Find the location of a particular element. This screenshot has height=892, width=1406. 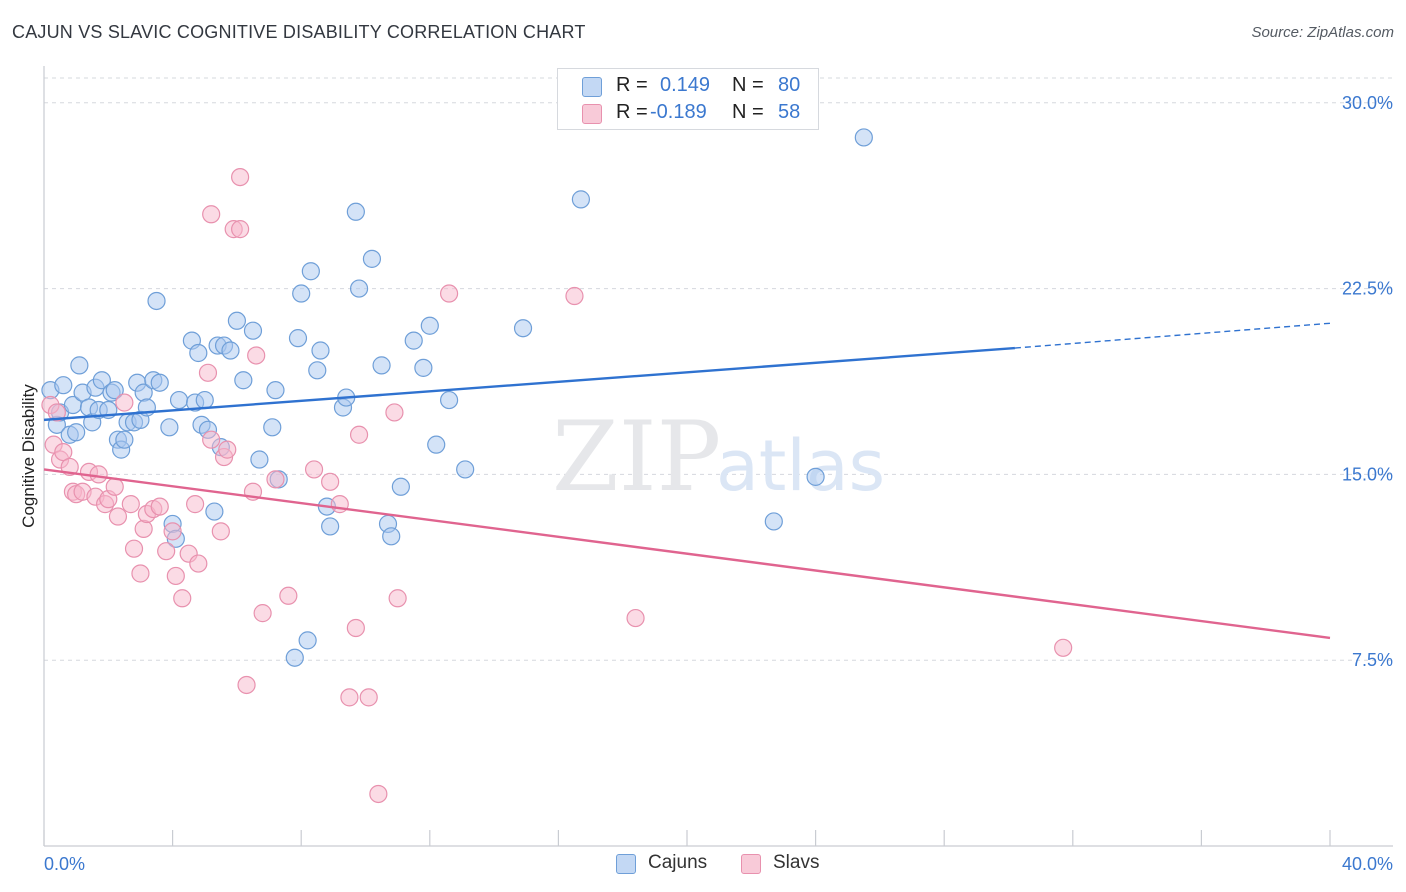

source-label: Source: ZipAtlas.com is located at coordinates (1322, 32).